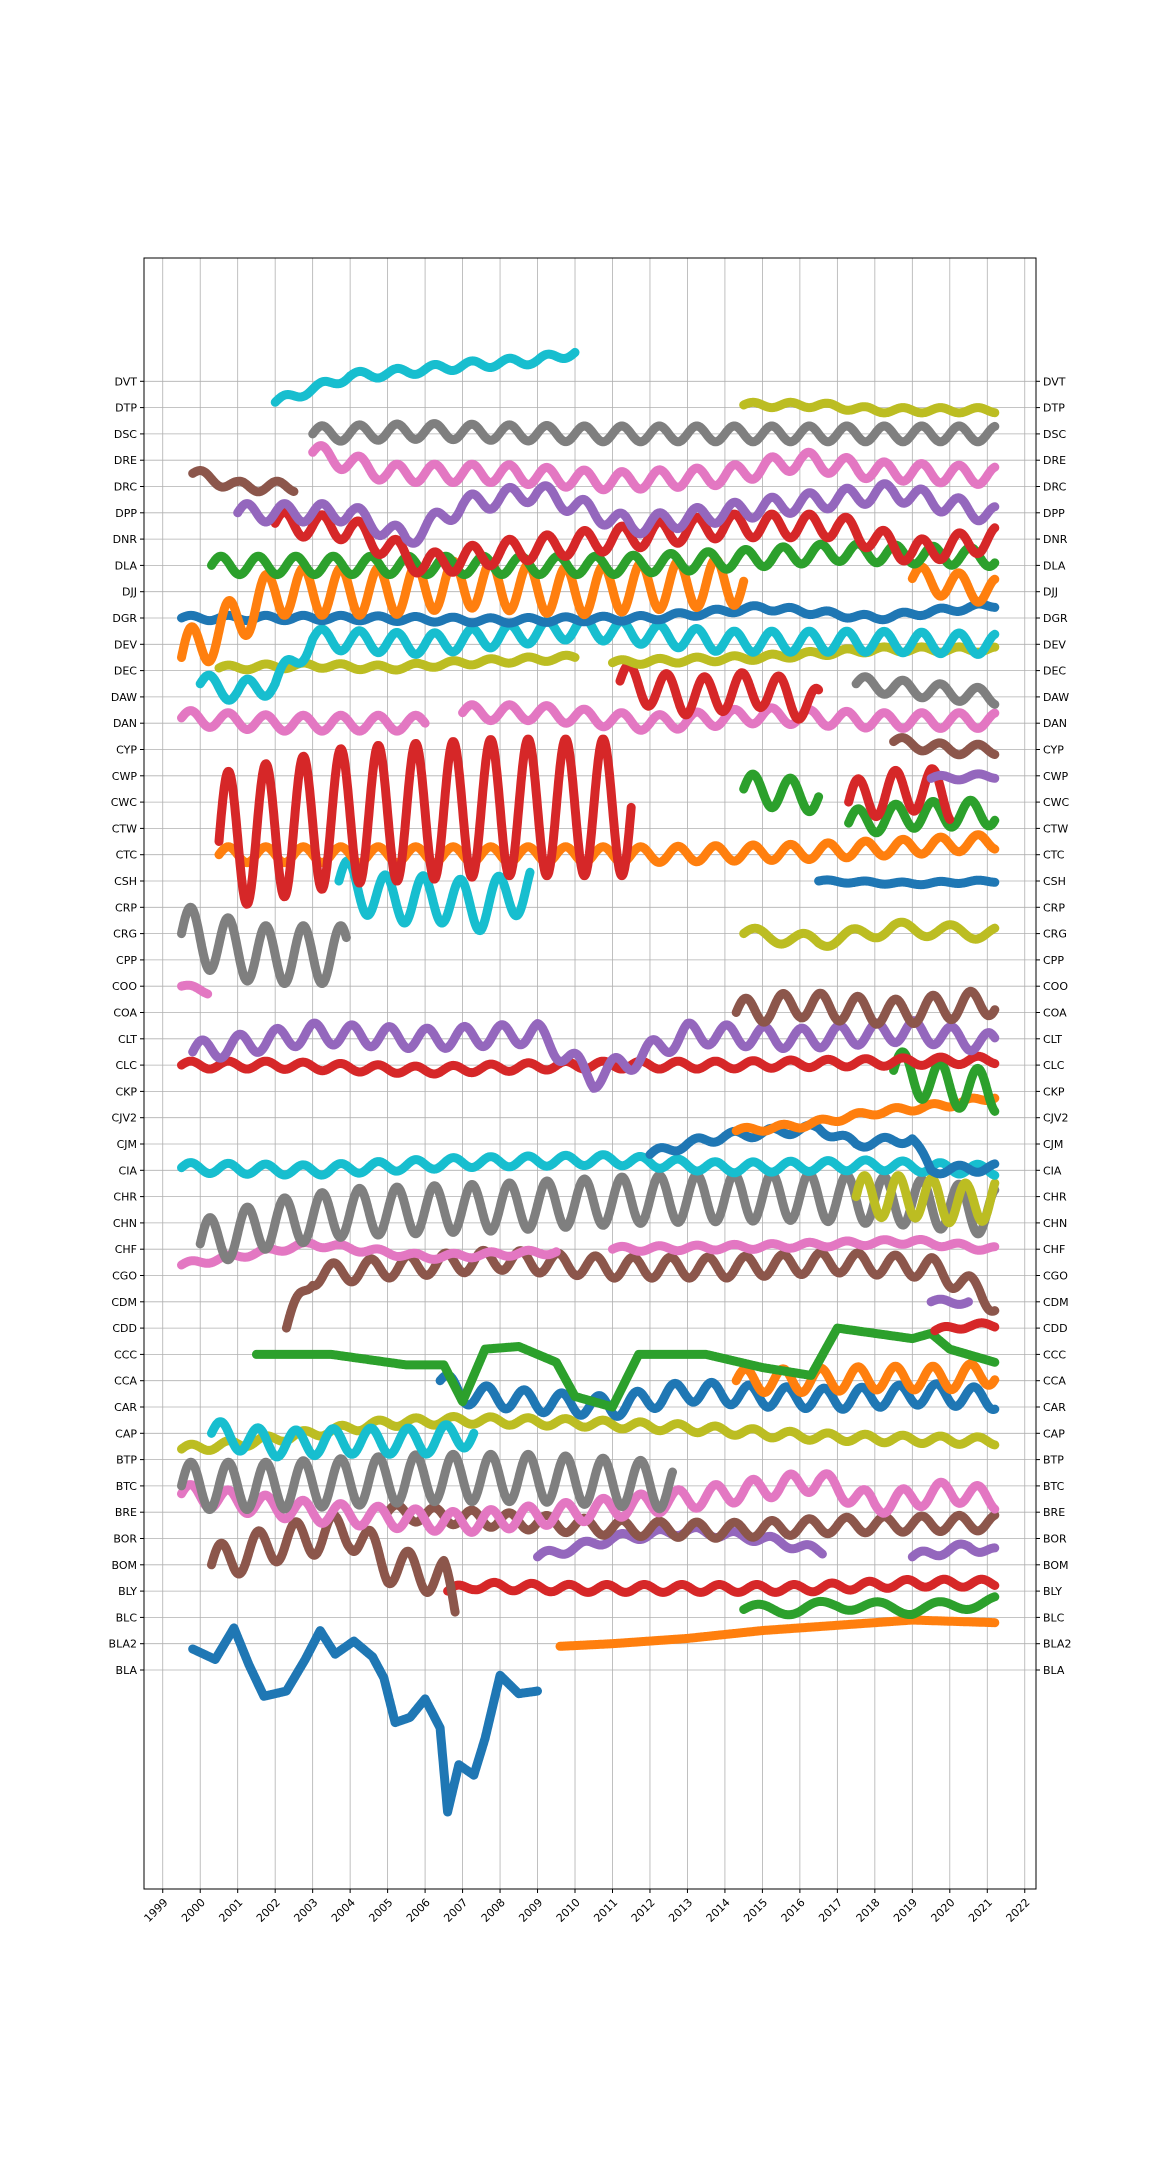  Describe the element at coordinates (126, 750) in the screenshot. I see `y-tick-label-left: CYP` at that location.